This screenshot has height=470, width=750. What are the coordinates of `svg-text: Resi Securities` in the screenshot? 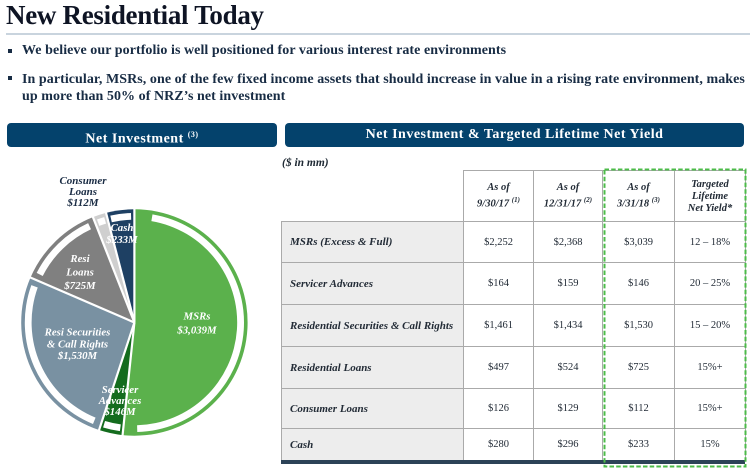 It's located at (77, 333).